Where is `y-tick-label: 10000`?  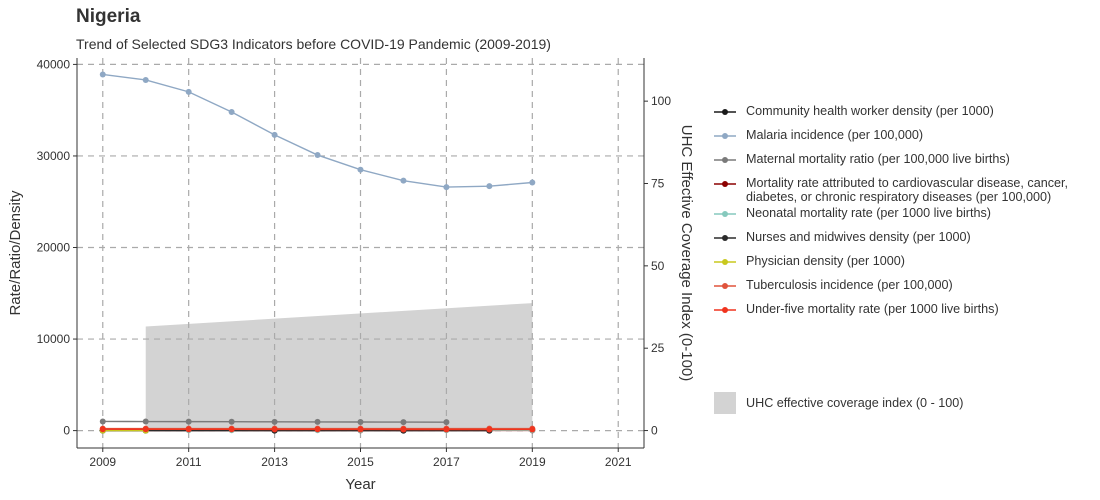 y-tick-label: 10000 is located at coordinates (54, 339).